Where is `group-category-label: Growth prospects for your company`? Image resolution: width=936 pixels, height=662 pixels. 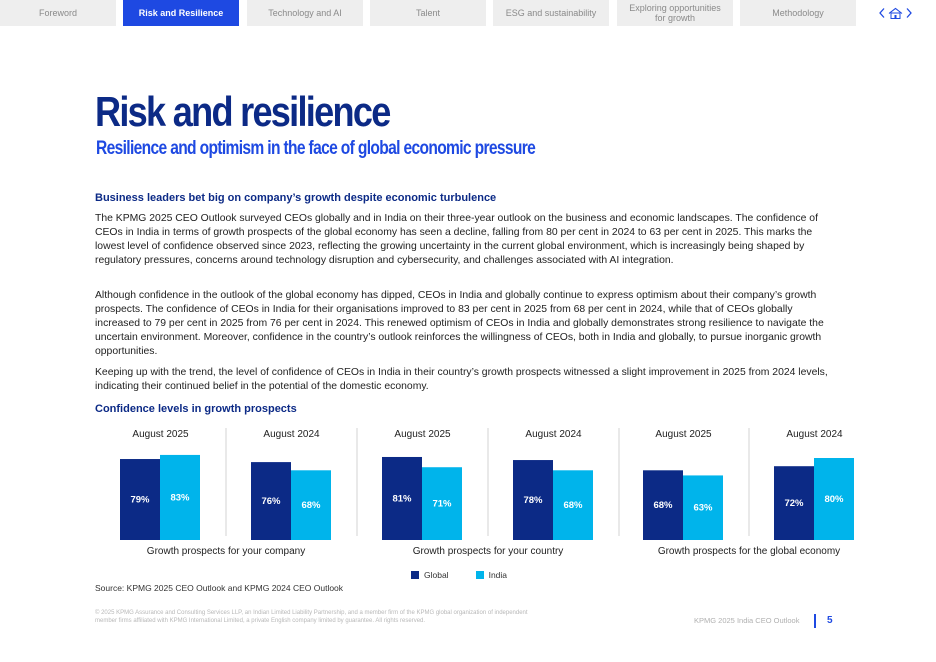
group-category-label: Growth prospects for your company is located at coordinates (226, 551).